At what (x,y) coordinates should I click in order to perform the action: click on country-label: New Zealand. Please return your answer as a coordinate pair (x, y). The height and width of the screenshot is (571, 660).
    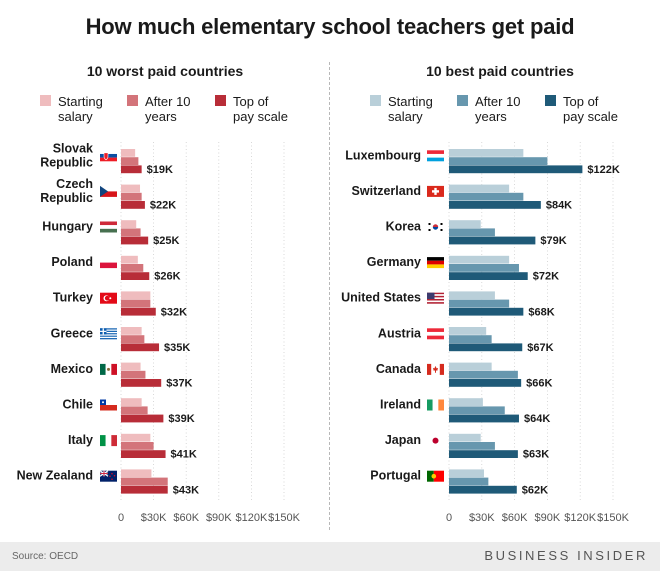
    Looking at the image, I should click on (55, 476).